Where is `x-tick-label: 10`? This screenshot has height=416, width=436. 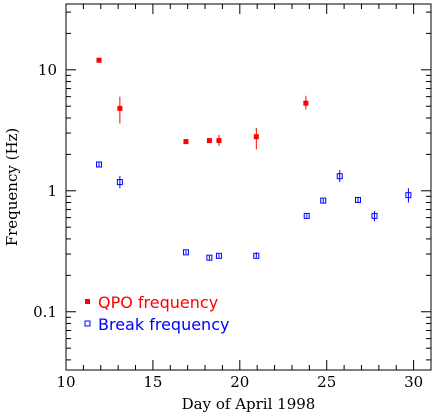
x-tick-label: 10 is located at coordinates (65, 382).